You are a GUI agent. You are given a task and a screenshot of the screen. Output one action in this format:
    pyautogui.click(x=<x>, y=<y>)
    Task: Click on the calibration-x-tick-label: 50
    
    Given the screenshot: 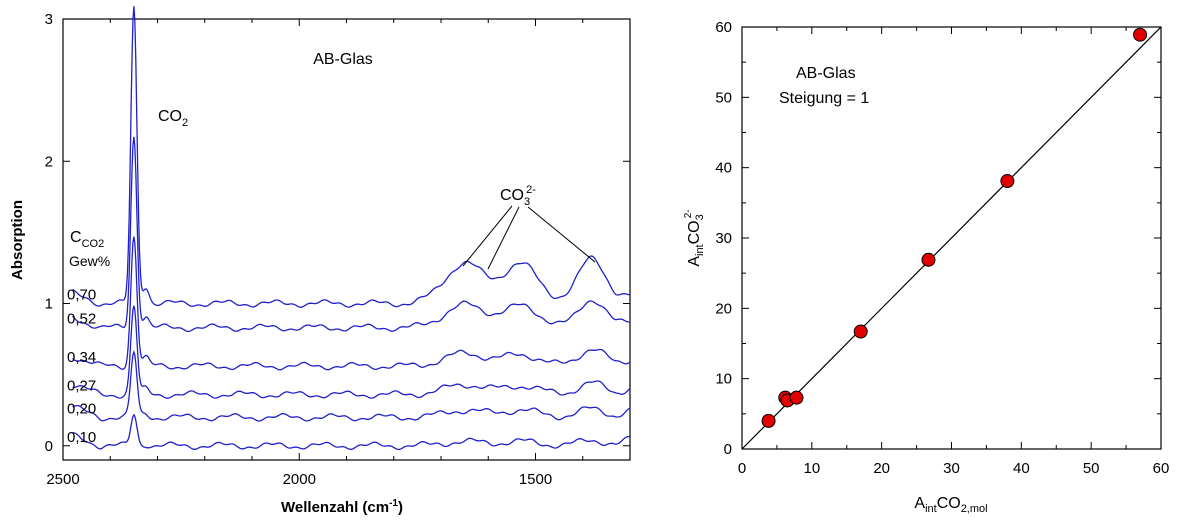 What is the action you would take?
    pyautogui.click(x=1091, y=468)
    